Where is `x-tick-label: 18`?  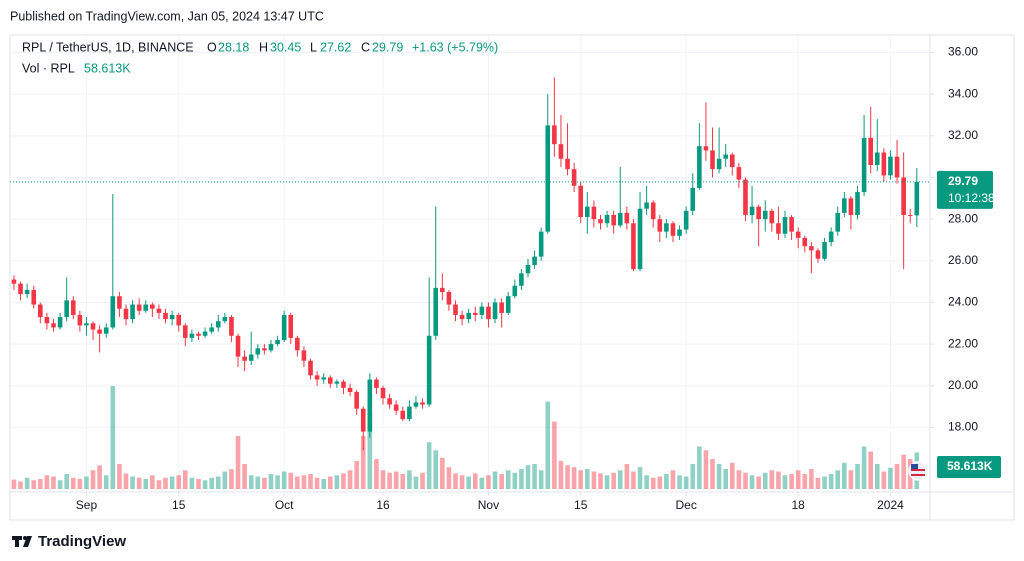
x-tick-label: 18 is located at coordinates (799, 505).